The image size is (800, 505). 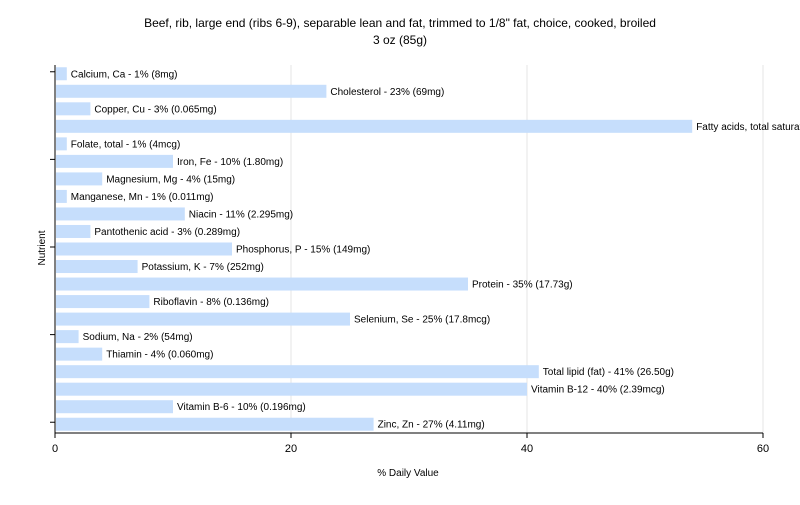 I want to click on bar-data-label: Magnesium, Mg - 4% (15mg), so click(x=170, y=179).